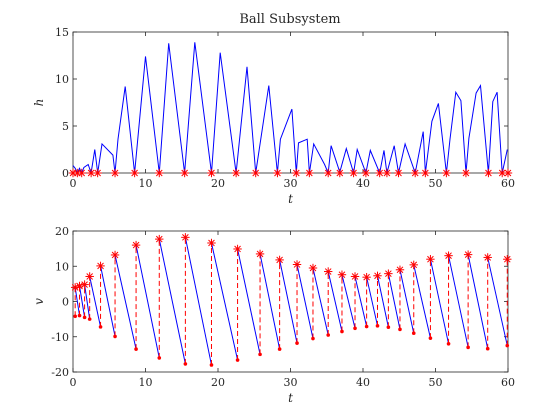 The width and height of the screenshot is (560, 420). I want to click on y-axis-label: v, so click(39, 301).